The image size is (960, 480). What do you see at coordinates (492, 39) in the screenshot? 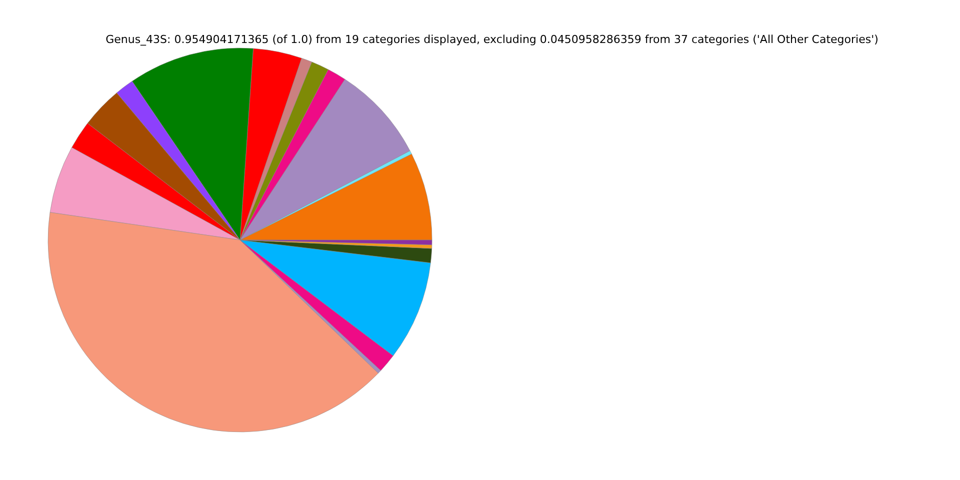
I see `text: Genus_43S: 0.954904171365 (of 1.0) from 19 categories displayed, excluding 0.0450958286359 from 37 categories ('All Other Categories')` at bounding box center [492, 39].